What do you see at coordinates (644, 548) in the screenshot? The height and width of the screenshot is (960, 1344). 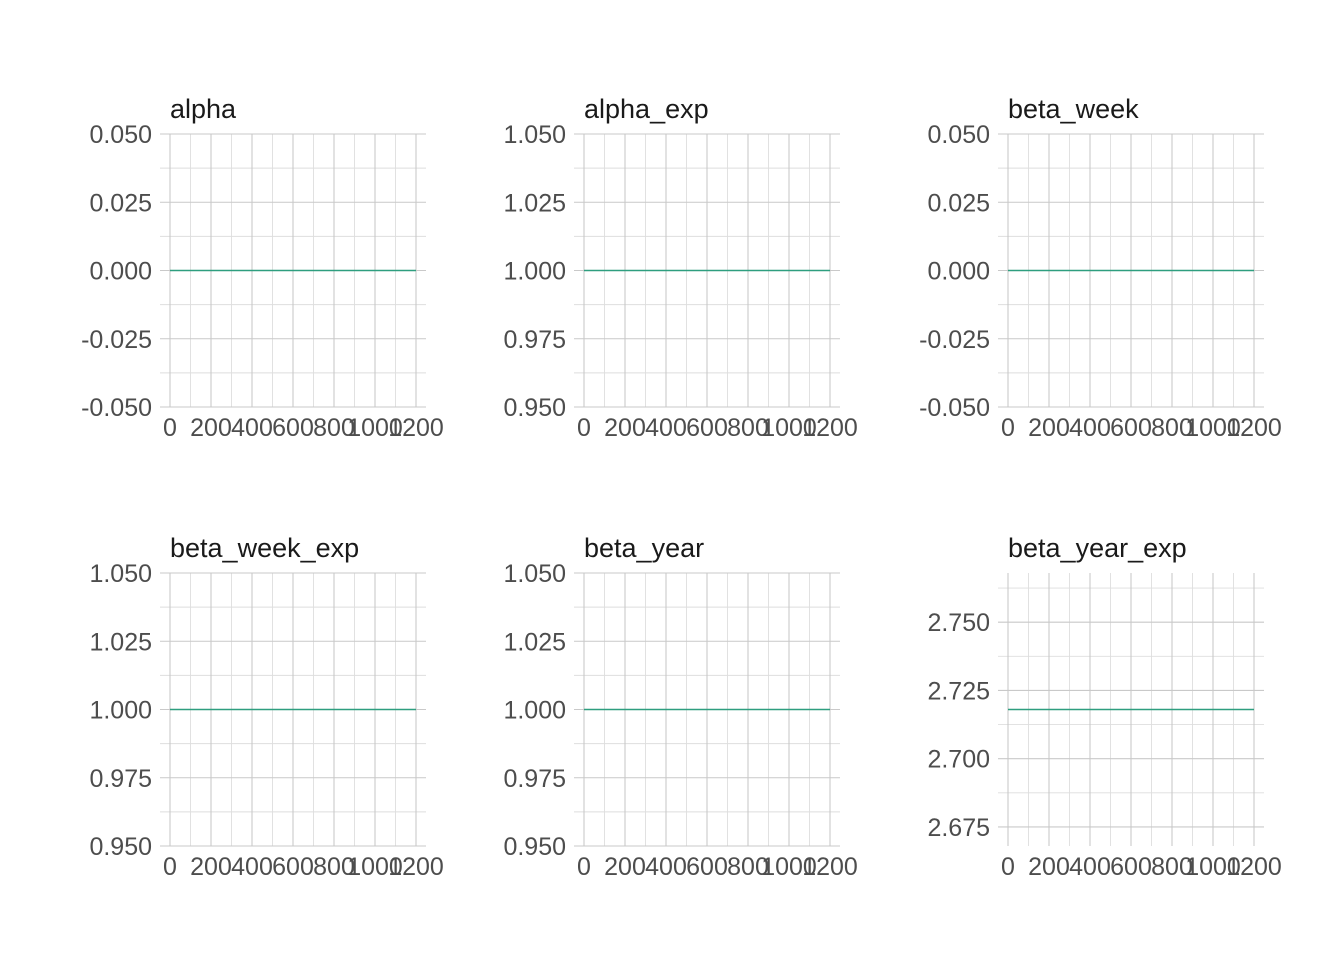 I see `panel-title: beta_year` at bounding box center [644, 548].